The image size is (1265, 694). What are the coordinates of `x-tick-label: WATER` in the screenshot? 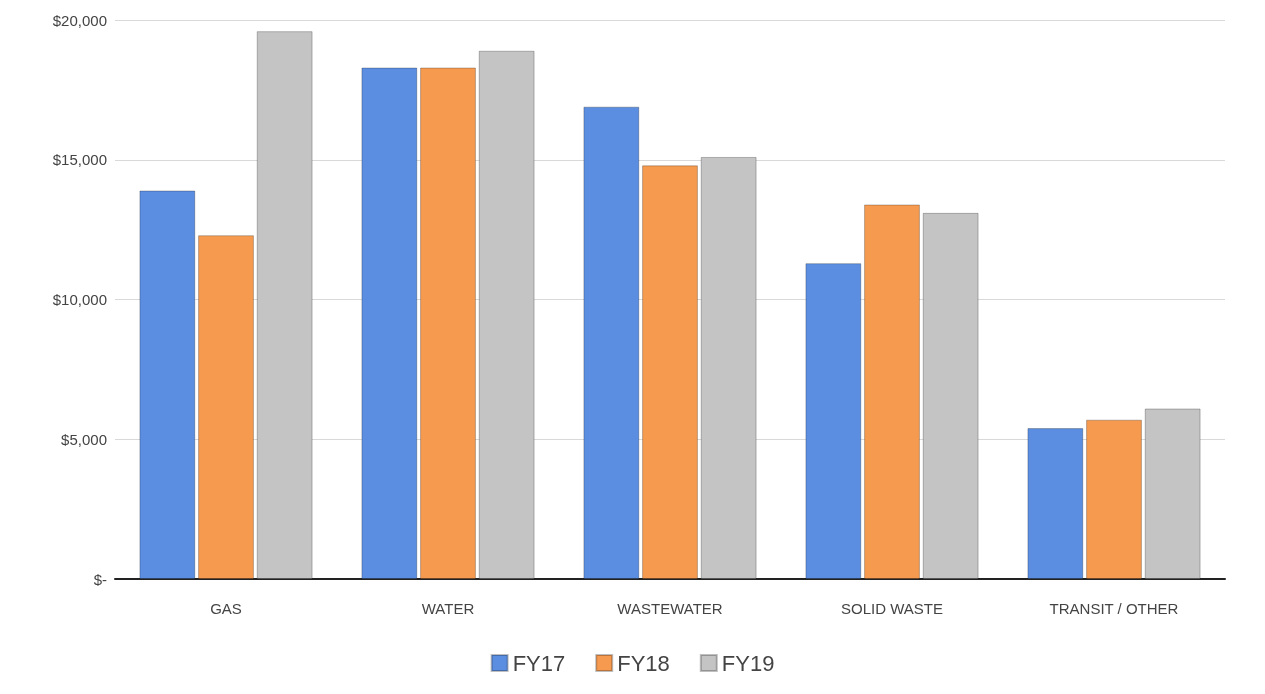 It's located at (448, 608).